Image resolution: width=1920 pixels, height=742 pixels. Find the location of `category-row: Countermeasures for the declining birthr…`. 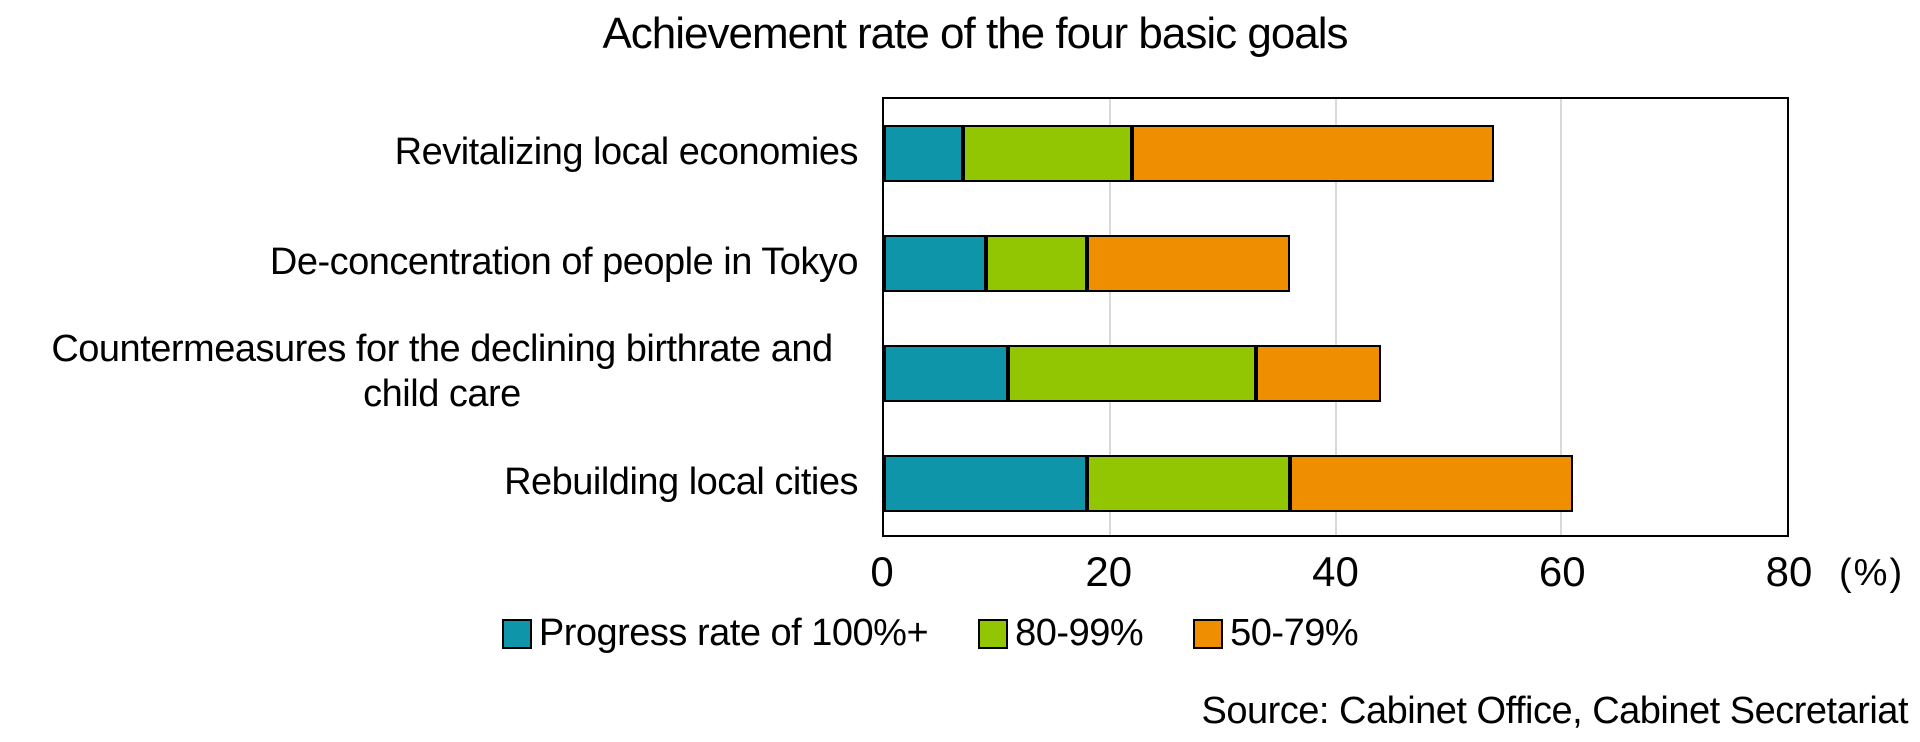

category-row: Countermeasures for the declining birthr… is located at coordinates (429, 372).